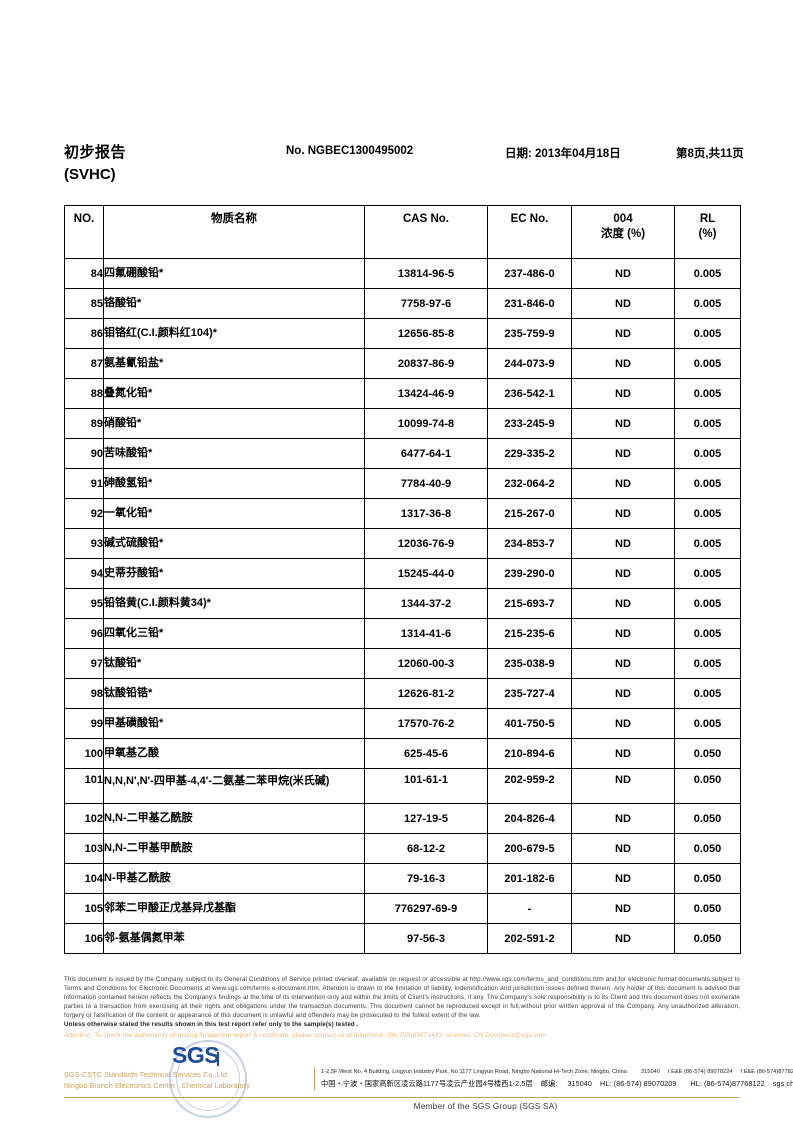 The image size is (793, 1121). I want to click on footer-divider, so click(402, 1097).